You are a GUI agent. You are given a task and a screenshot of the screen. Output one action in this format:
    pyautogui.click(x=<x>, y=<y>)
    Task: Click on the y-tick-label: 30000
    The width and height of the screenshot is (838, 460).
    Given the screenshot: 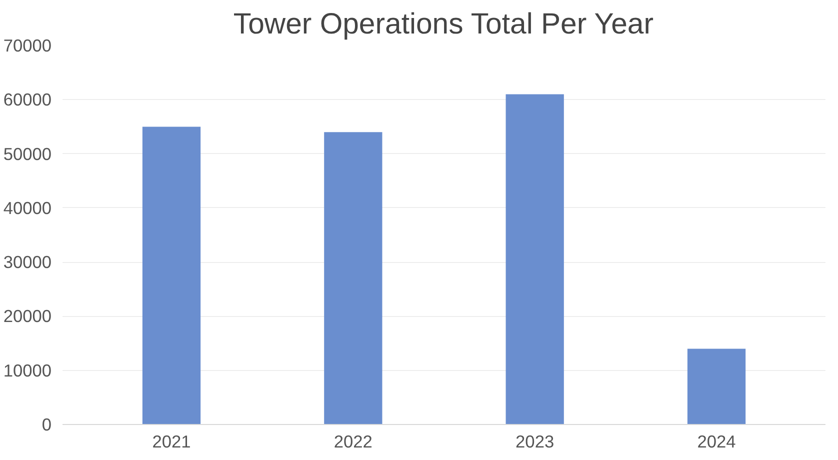 What is the action you would take?
    pyautogui.click(x=27, y=262)
    